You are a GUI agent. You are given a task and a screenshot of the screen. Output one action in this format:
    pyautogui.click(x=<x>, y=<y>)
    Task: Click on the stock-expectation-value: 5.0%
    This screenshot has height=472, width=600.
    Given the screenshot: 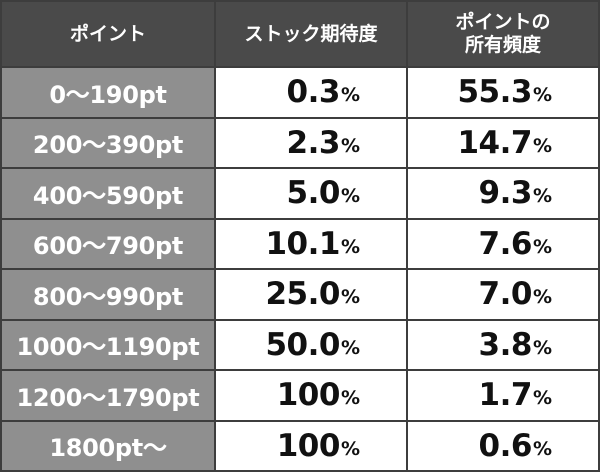 What is the action you would take?
    pyautogui.click(x=311, y=193)
    